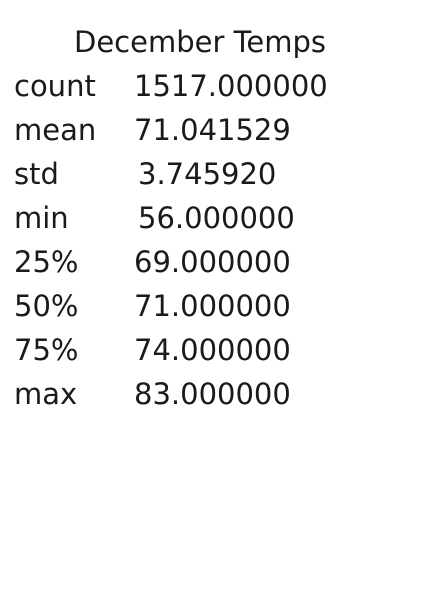 Image resolution: width=440 pixels, height=600 pixels. What do you see at coordinates (55, 130) in the screenshot?
I see `stat-label: mean` at bounding box center [55, 130].